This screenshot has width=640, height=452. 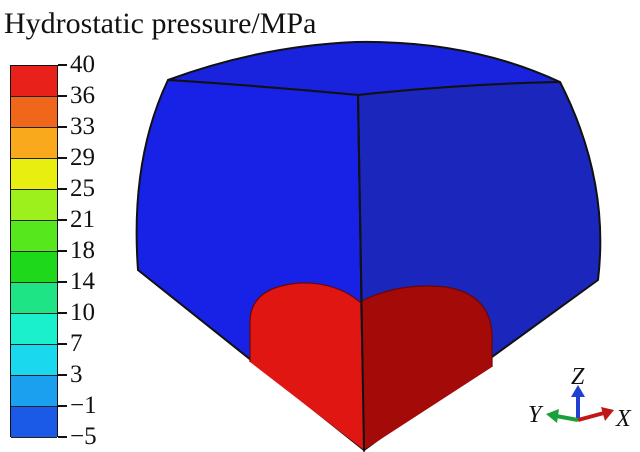 What do you see at coordinates (82, 188) in the screenshot?
I see `legend-tick-label: 25` at bounding box center [82, 188].